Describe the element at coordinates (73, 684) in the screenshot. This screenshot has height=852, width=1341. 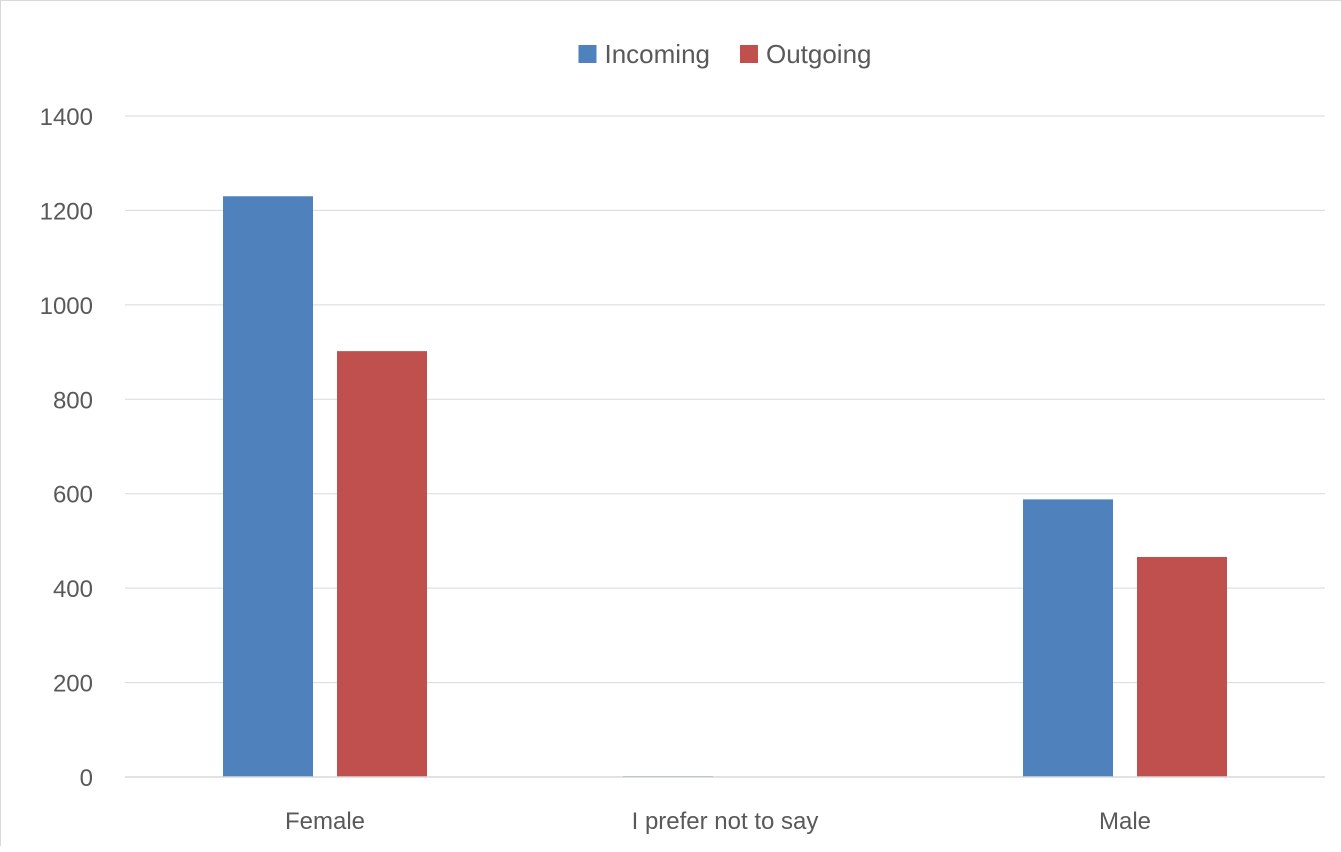
I see `y-tick-label: 200` at that location.